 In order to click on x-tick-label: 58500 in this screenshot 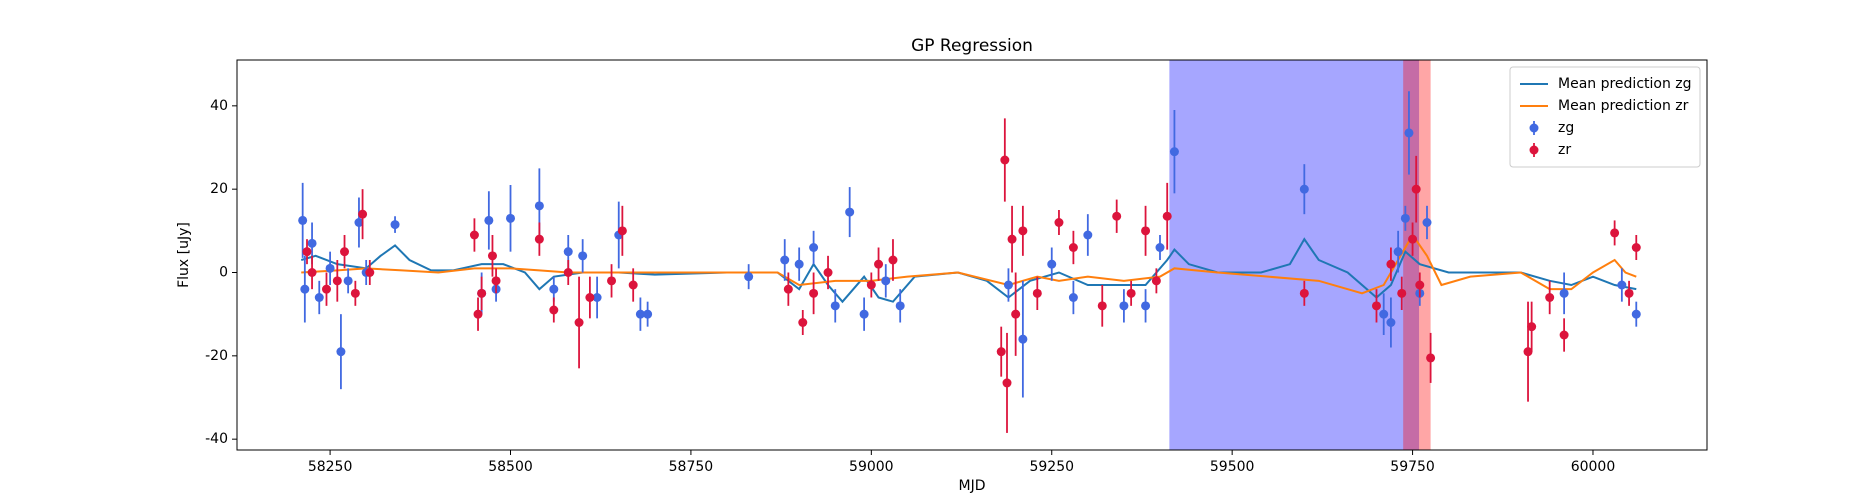, I will do `click(510, 467)`.